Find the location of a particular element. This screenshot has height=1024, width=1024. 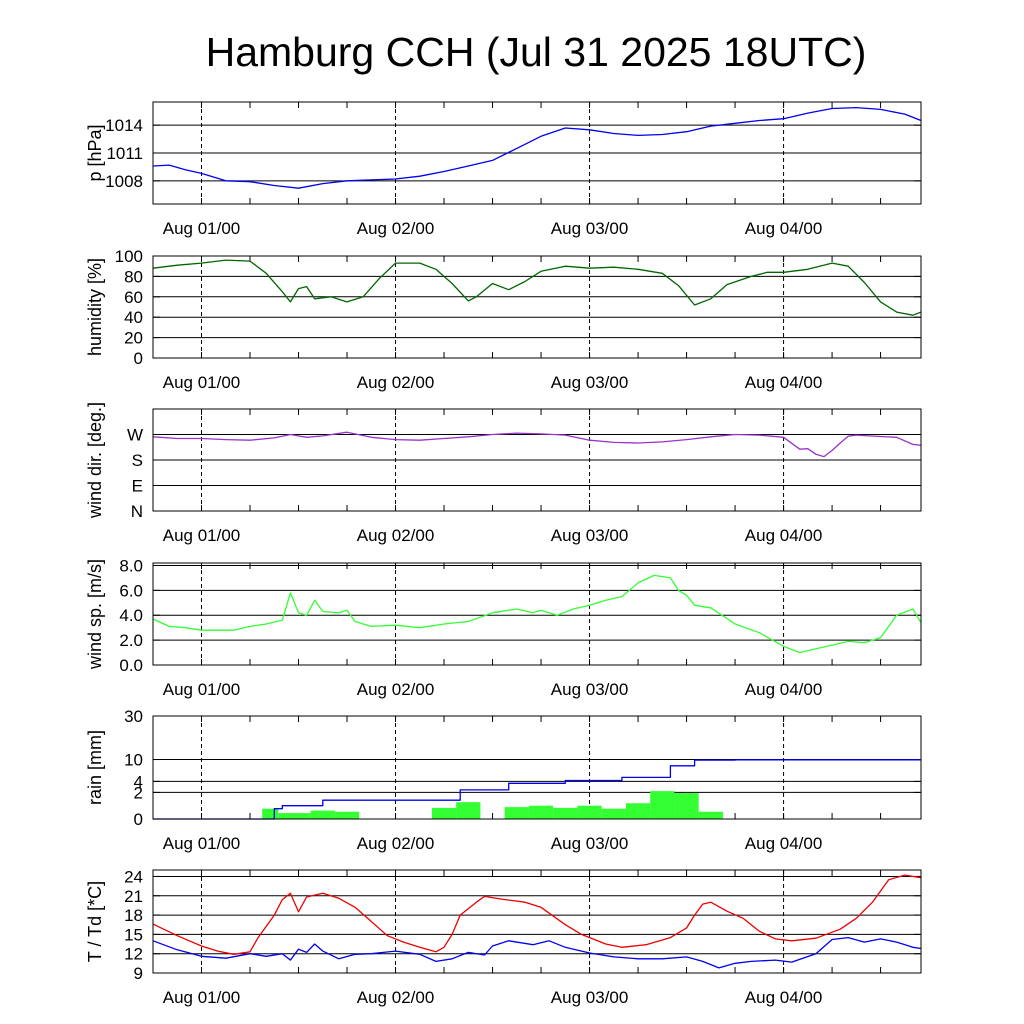

y-tick-label: 0.0 is located at coordinates (131, 665).